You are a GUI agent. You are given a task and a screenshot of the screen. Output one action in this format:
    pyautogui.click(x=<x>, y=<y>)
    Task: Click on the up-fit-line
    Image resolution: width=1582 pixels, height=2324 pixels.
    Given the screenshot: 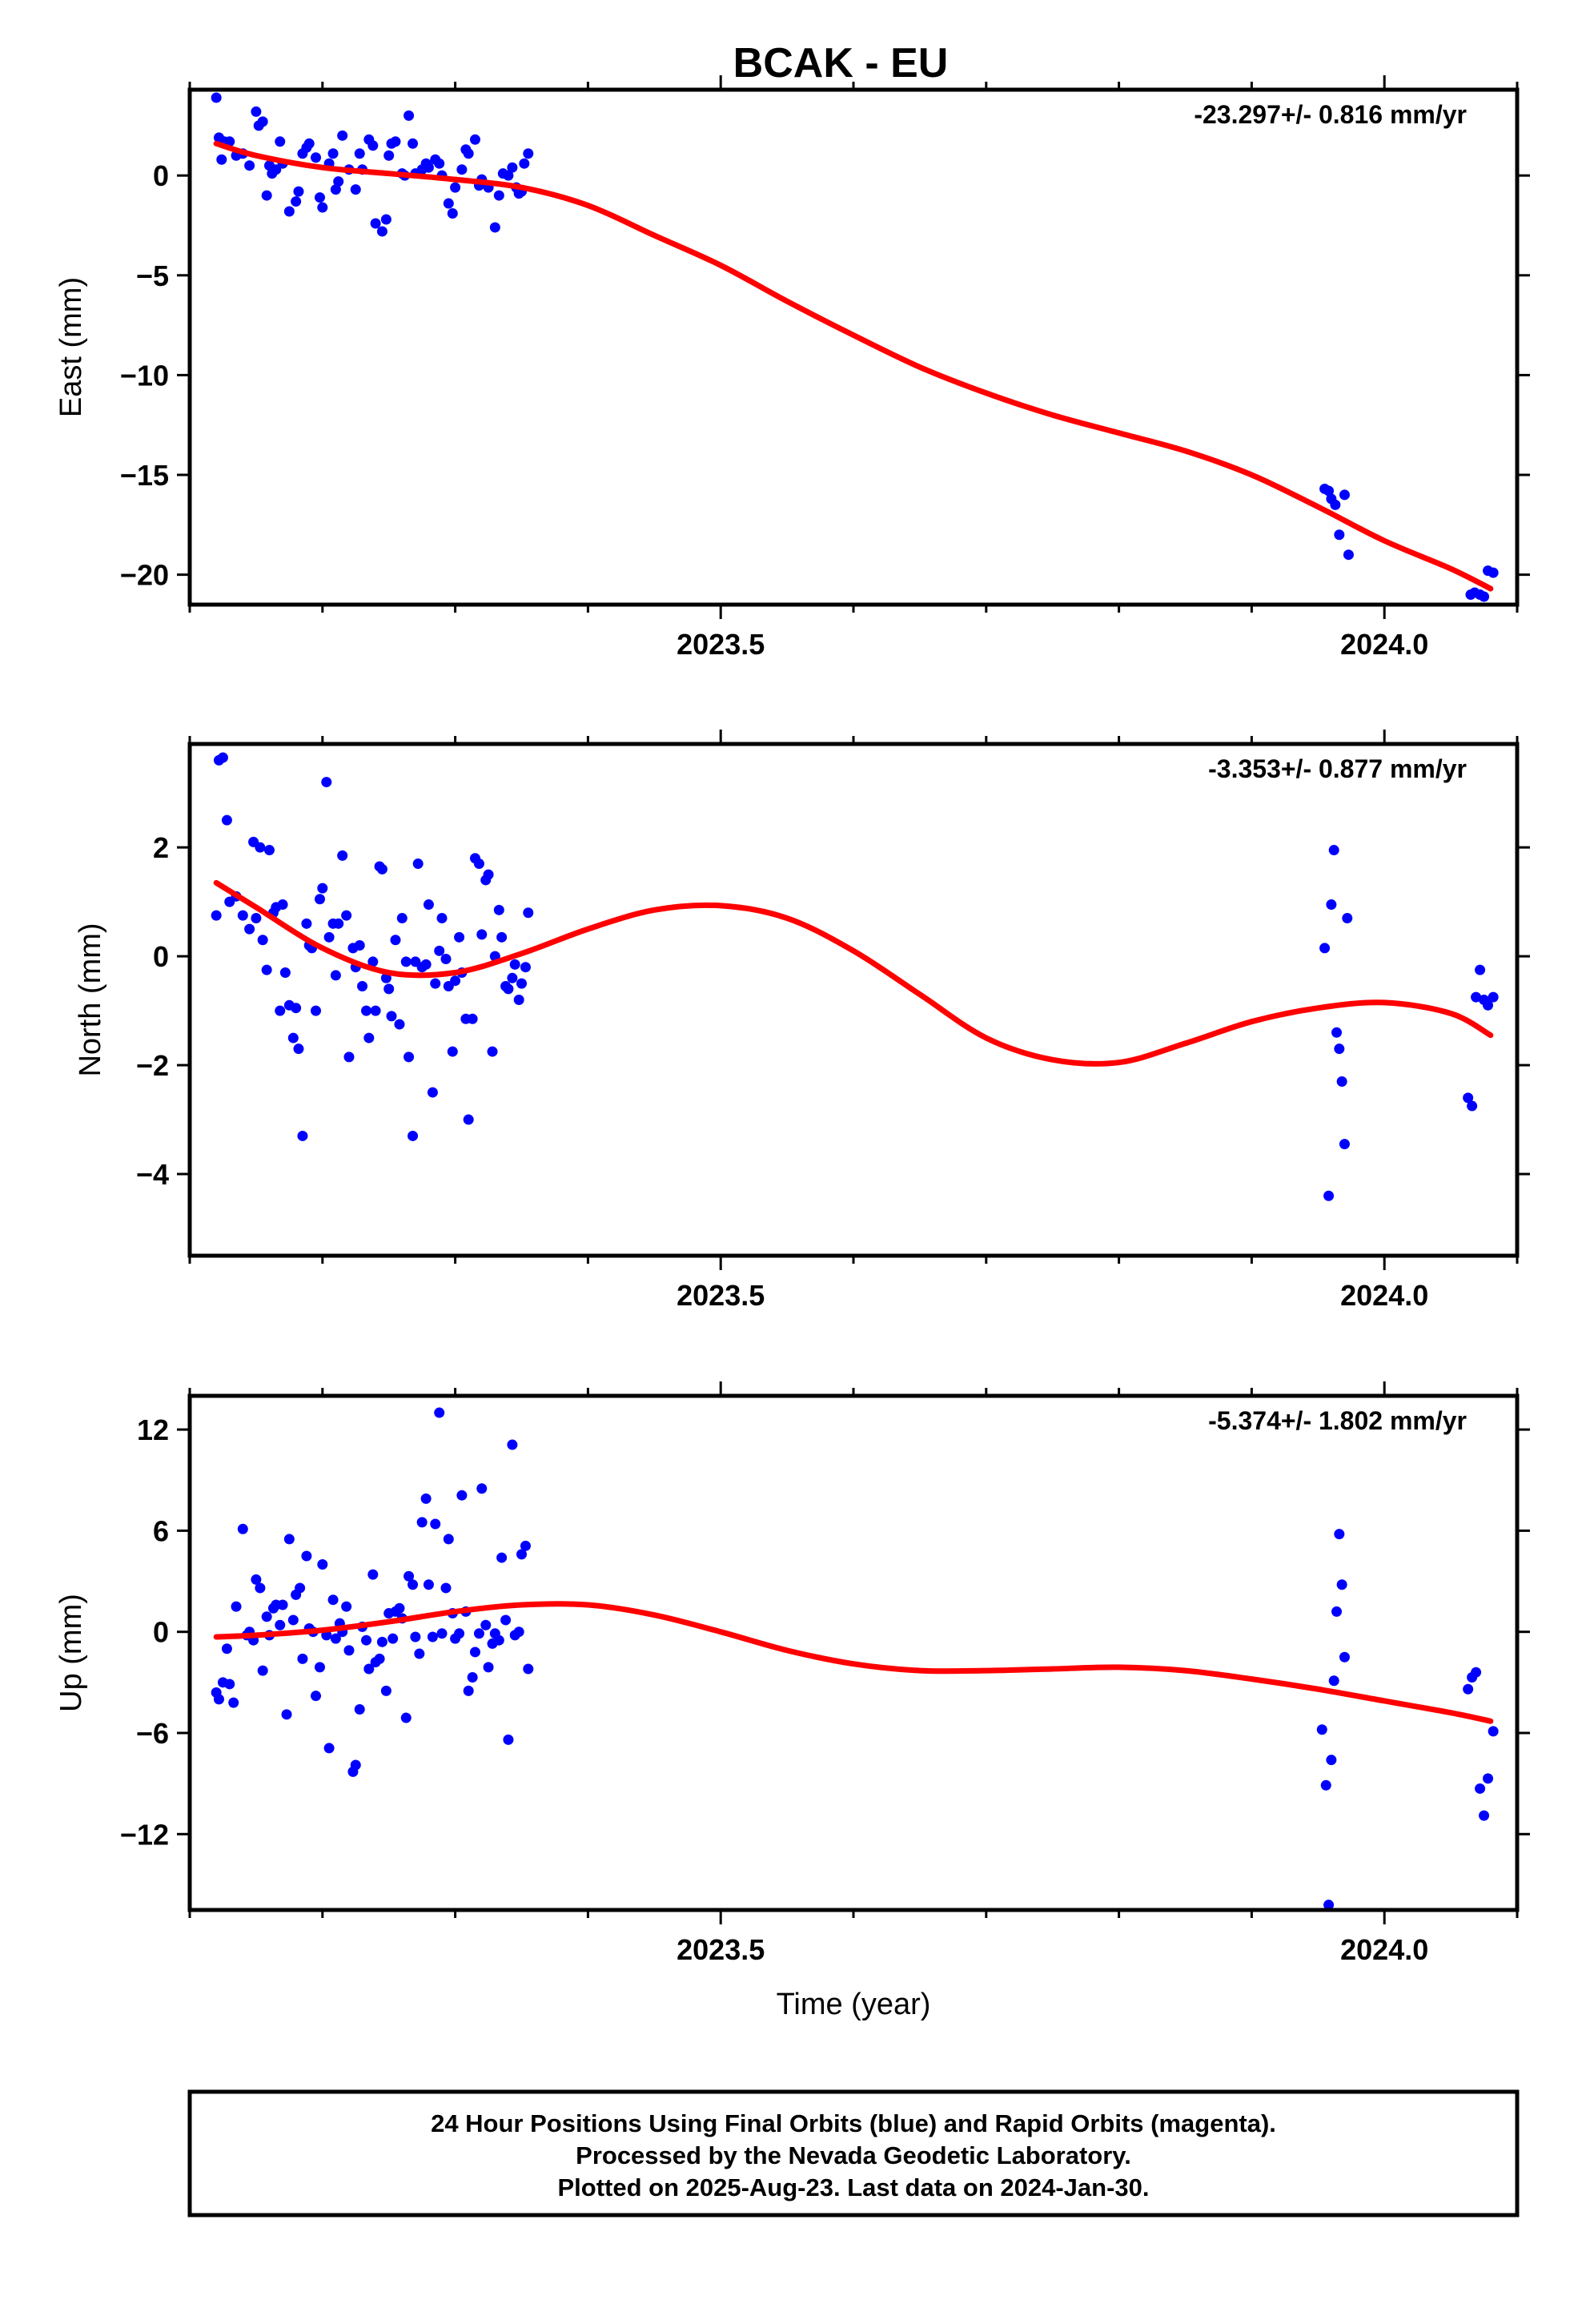 What is the action you would take?
    pyautogui.click(x=853, y=1662)
    